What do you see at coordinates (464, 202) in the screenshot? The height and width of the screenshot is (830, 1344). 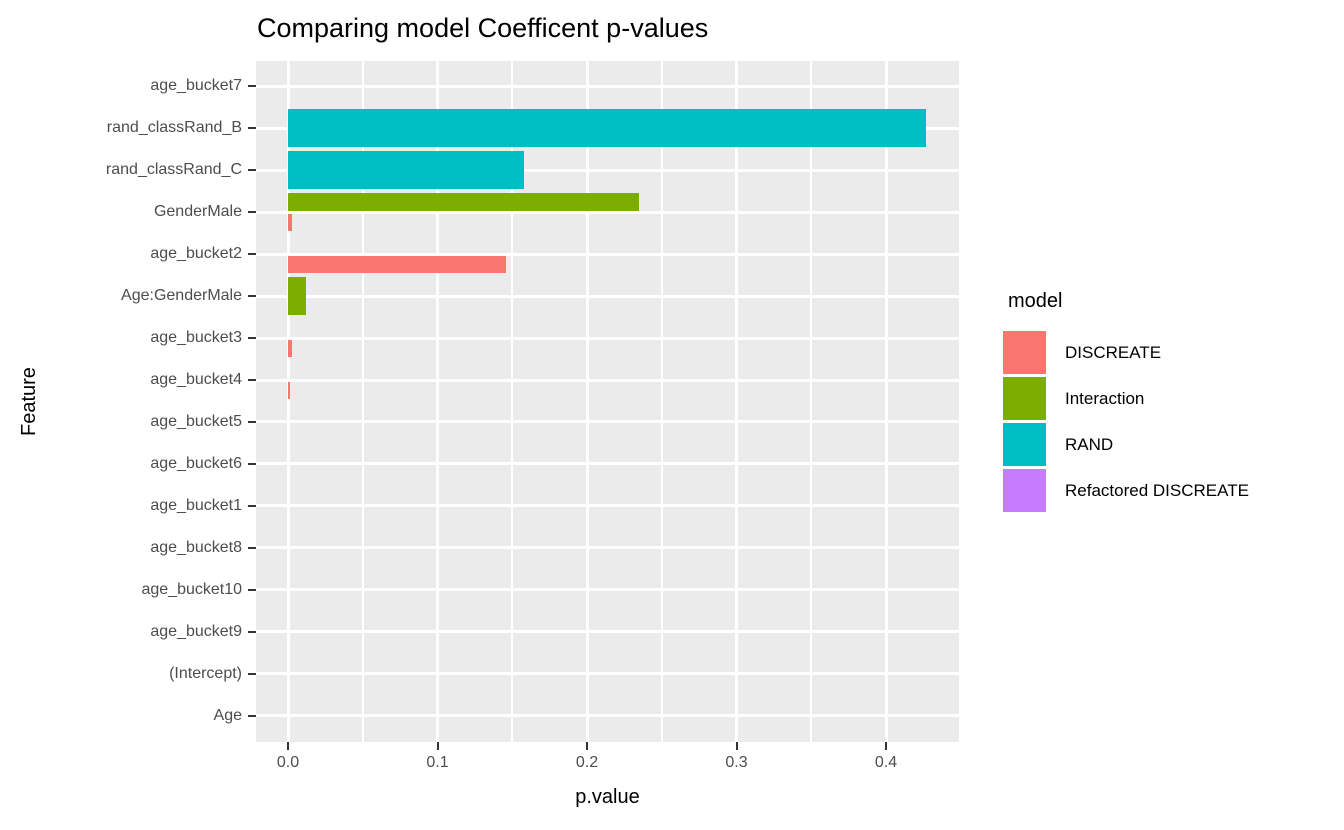 I see `bar-Interaction-GenderMale` at bounding box center [464, 202].